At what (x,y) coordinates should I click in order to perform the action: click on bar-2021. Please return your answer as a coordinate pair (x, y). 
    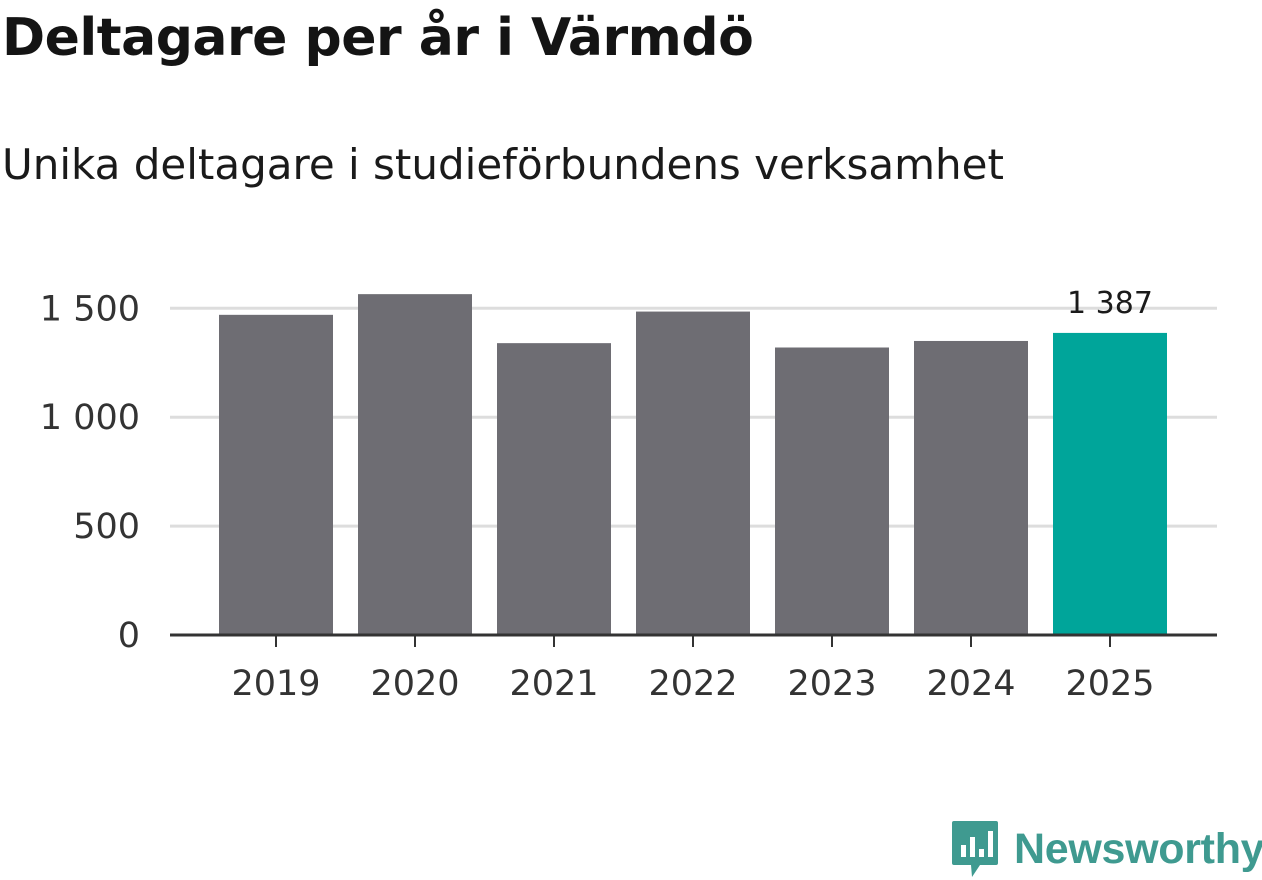
    Looking at the image, I should click on (554, 489).